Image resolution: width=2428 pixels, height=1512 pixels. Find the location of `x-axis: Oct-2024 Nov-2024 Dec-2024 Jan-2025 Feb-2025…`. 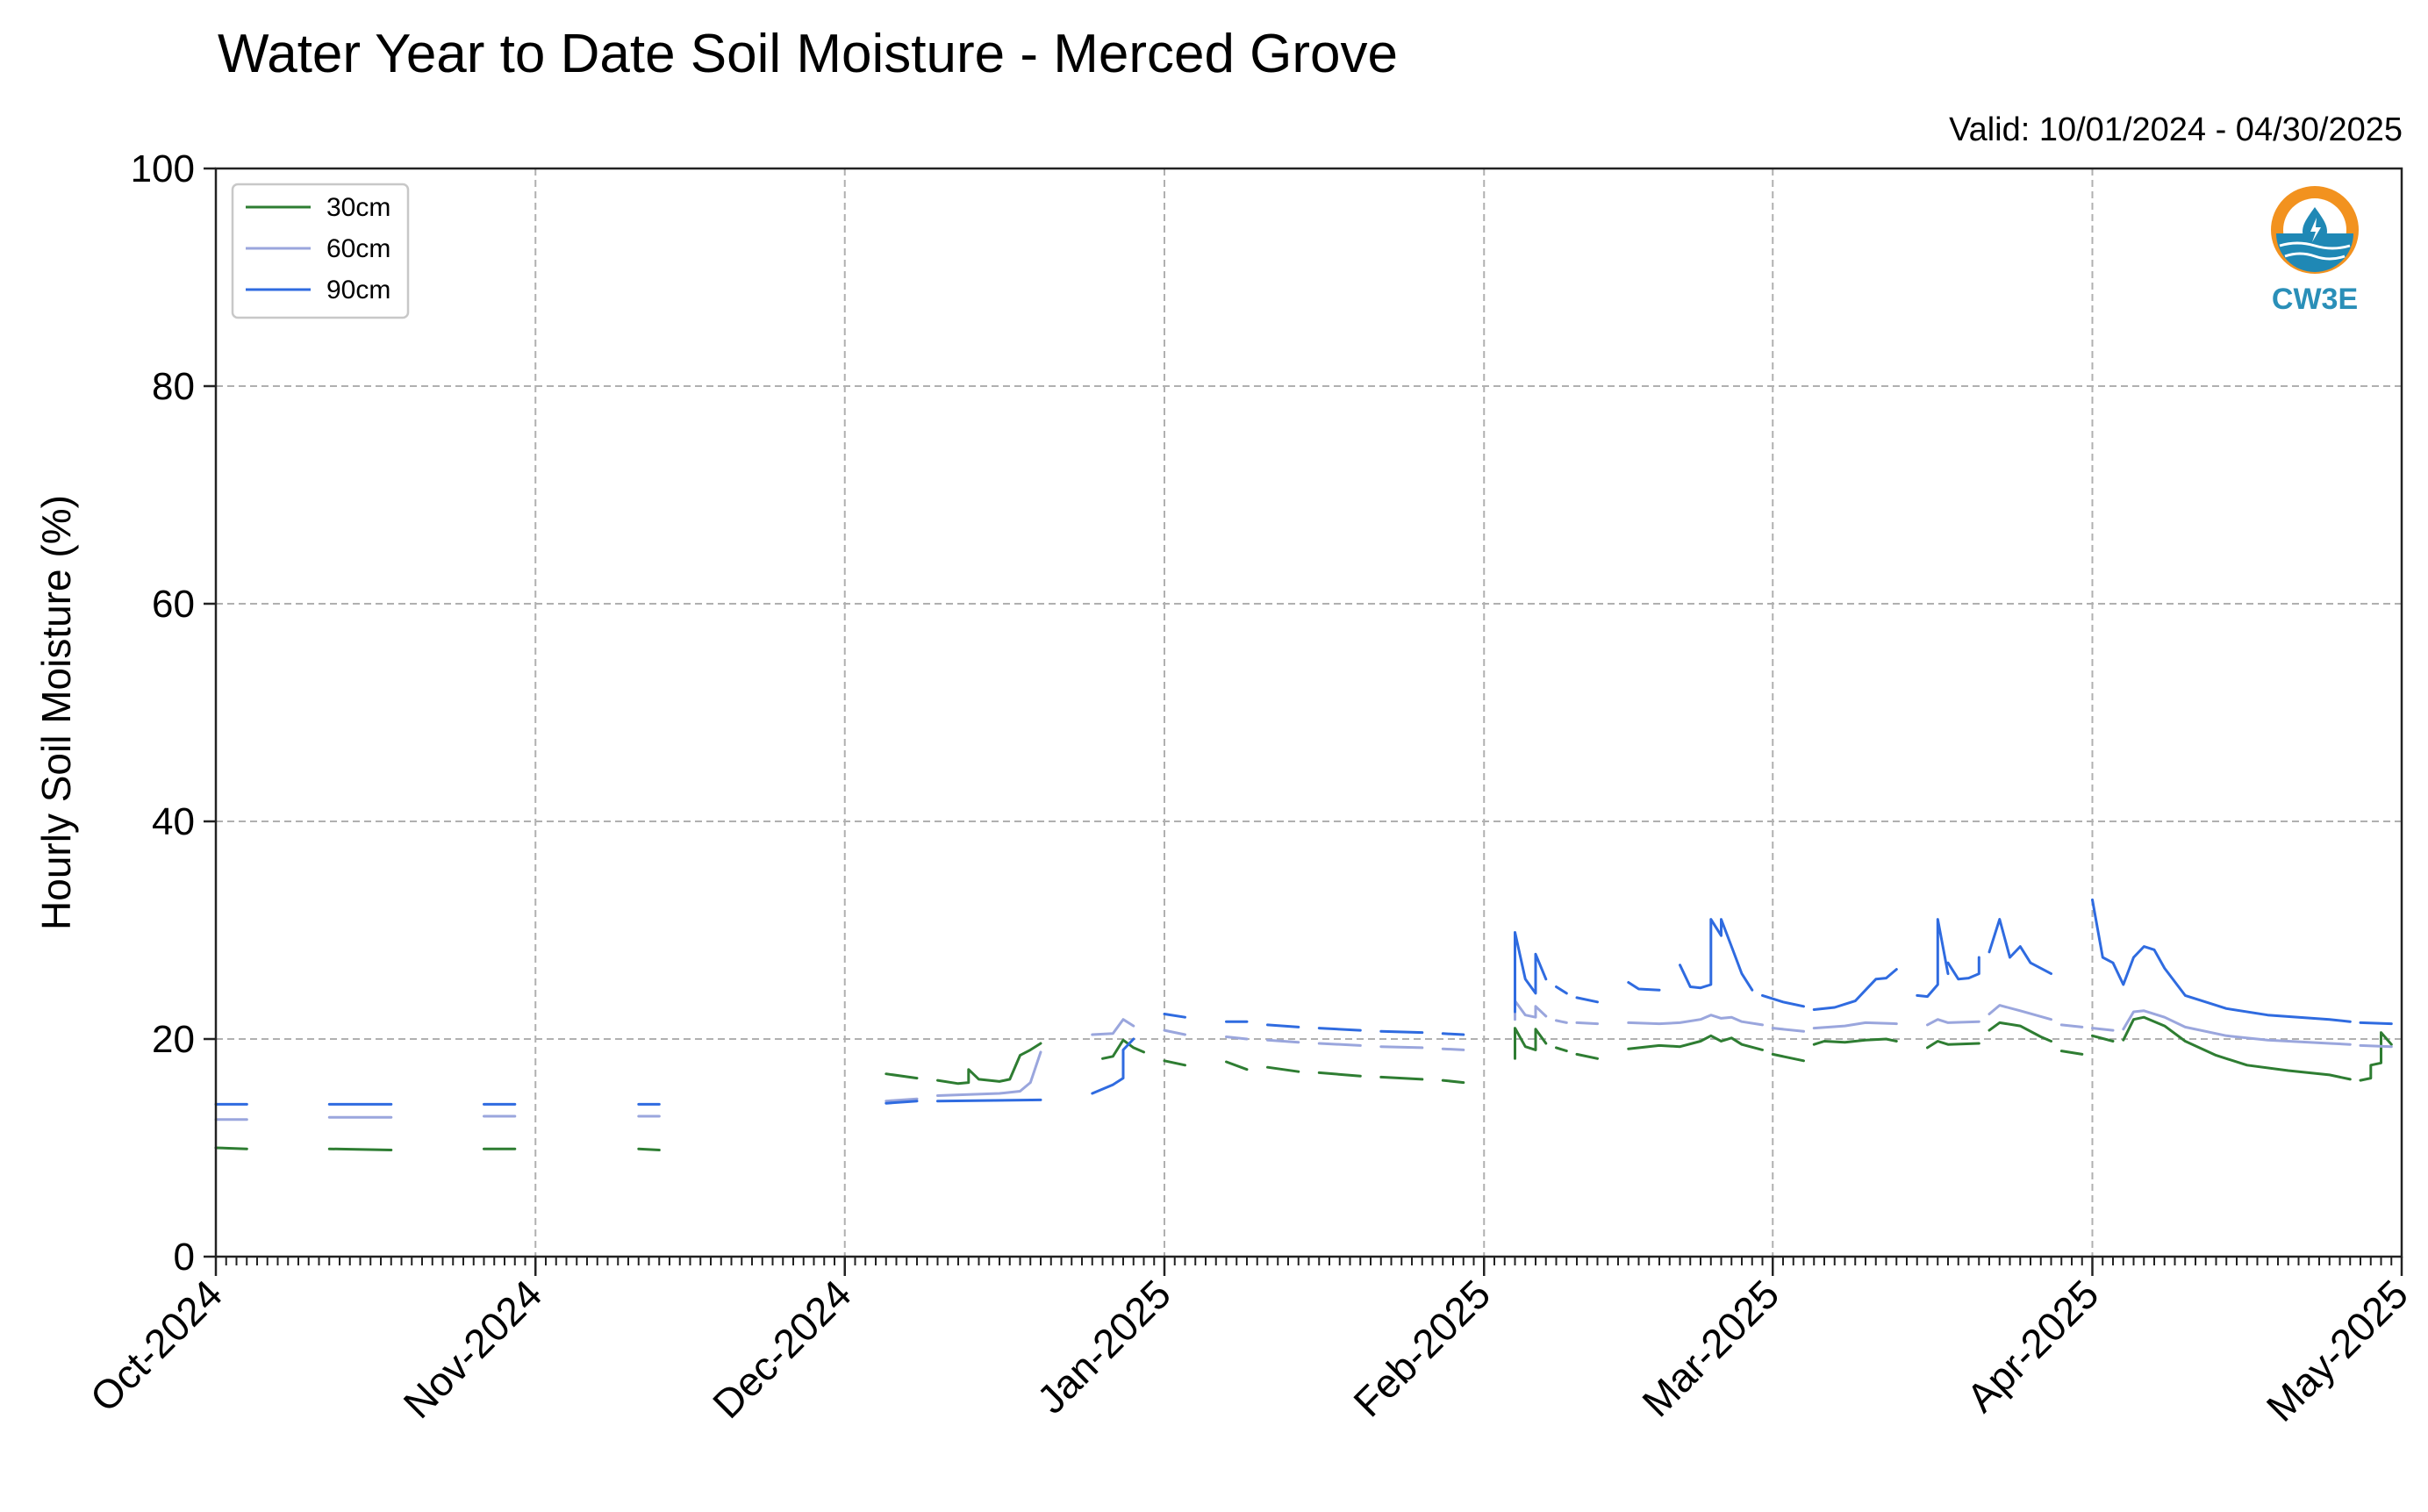

x-axis: Oct-2024 Nov-2024 Dec-2024 Jan-2025 Feb-2025… is located at coordinates (1249, 1344).